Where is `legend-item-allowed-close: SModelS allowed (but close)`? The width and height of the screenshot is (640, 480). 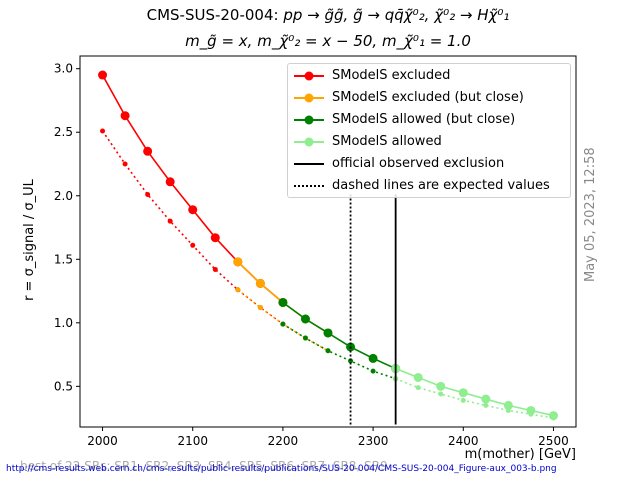
legend-item-allowed-close: SModelS allowed (but close) is located at coordinates (430, 120).